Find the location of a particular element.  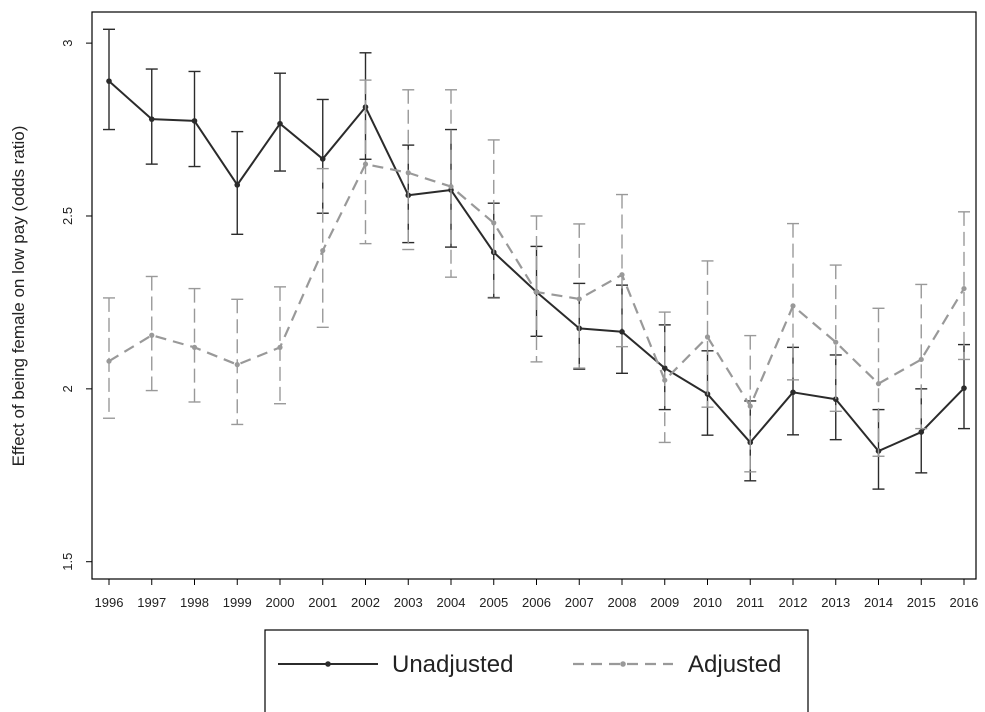

x-tick-label: 1999 is located at coordinates (237, 602).